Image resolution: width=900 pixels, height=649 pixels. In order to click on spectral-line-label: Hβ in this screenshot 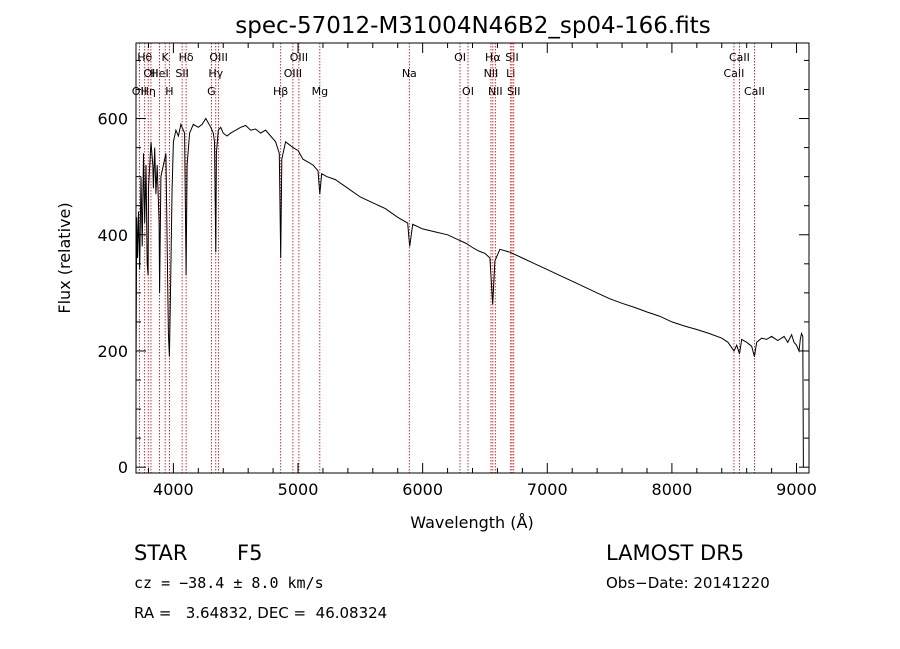, I will do `click(280, 91)`.